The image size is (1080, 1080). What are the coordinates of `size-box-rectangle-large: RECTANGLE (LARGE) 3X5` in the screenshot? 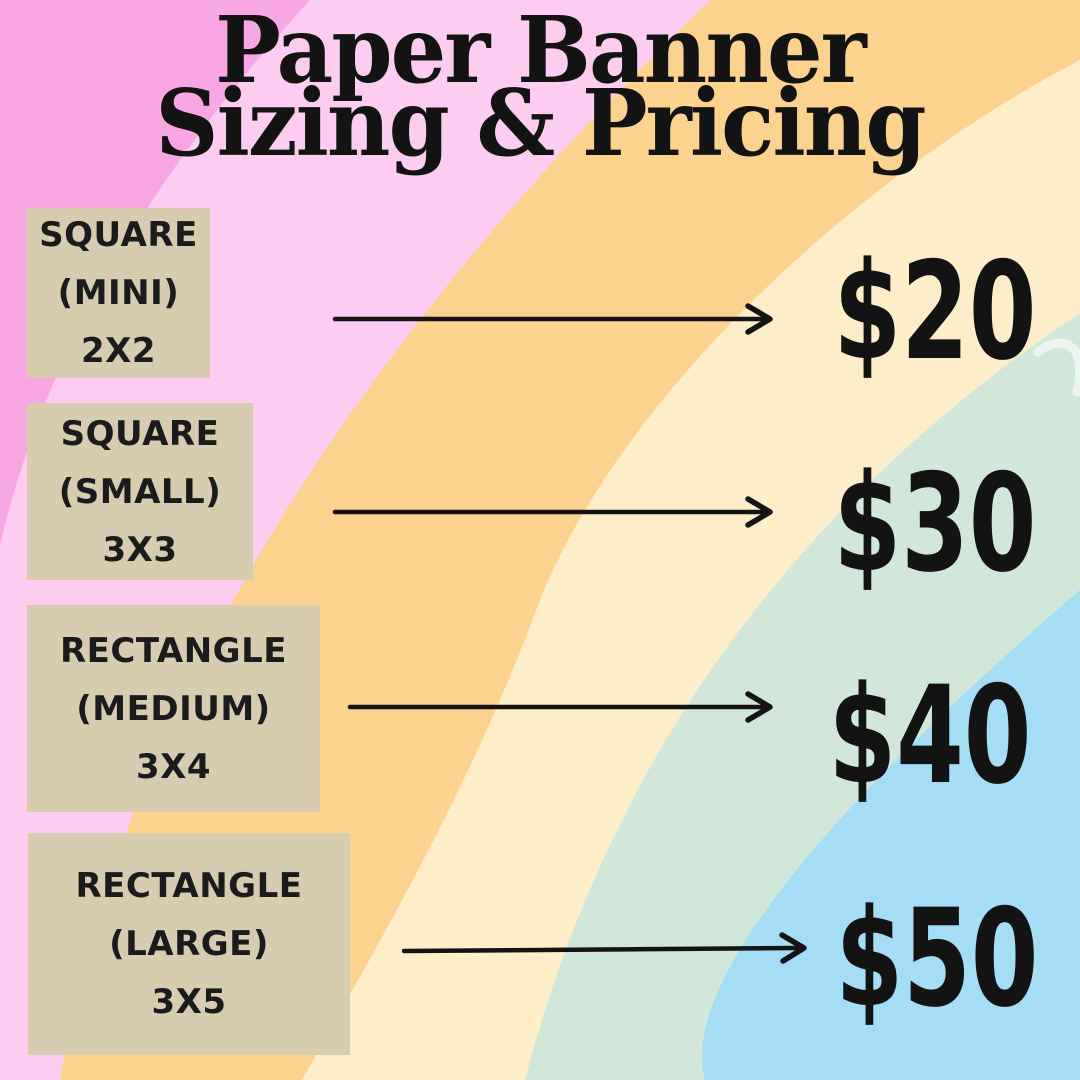 It's located at (189, 944).